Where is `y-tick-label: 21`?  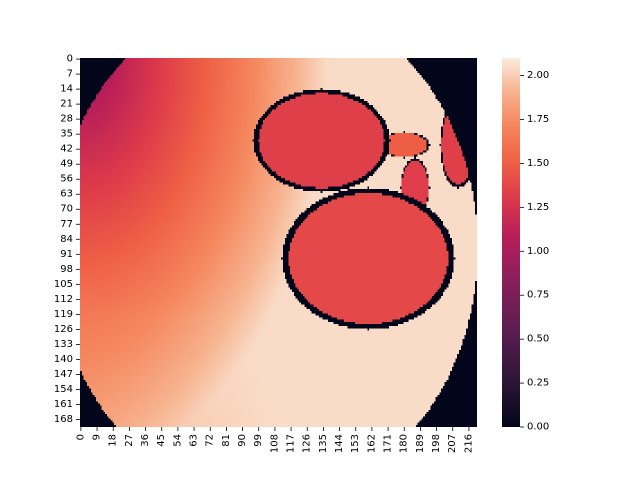
y-tick-label: 21 is located at coordinates (66, 104).